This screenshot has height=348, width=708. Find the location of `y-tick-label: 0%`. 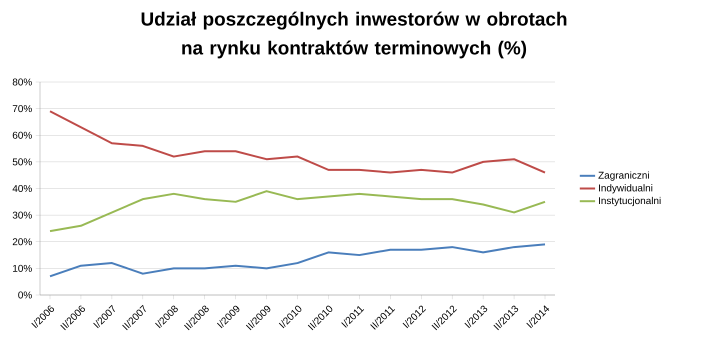

y-tick-label: 0% is located at coordinates (25, 295).